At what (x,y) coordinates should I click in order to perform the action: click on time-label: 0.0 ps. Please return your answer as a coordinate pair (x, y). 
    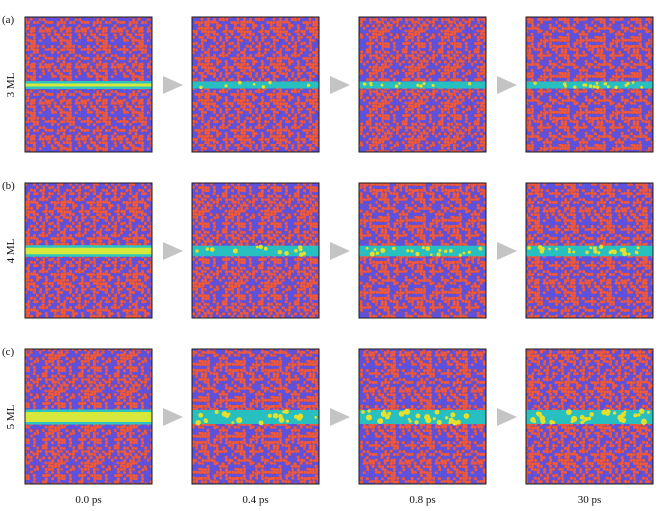
    Looking at the image, I should click on (88, 500).